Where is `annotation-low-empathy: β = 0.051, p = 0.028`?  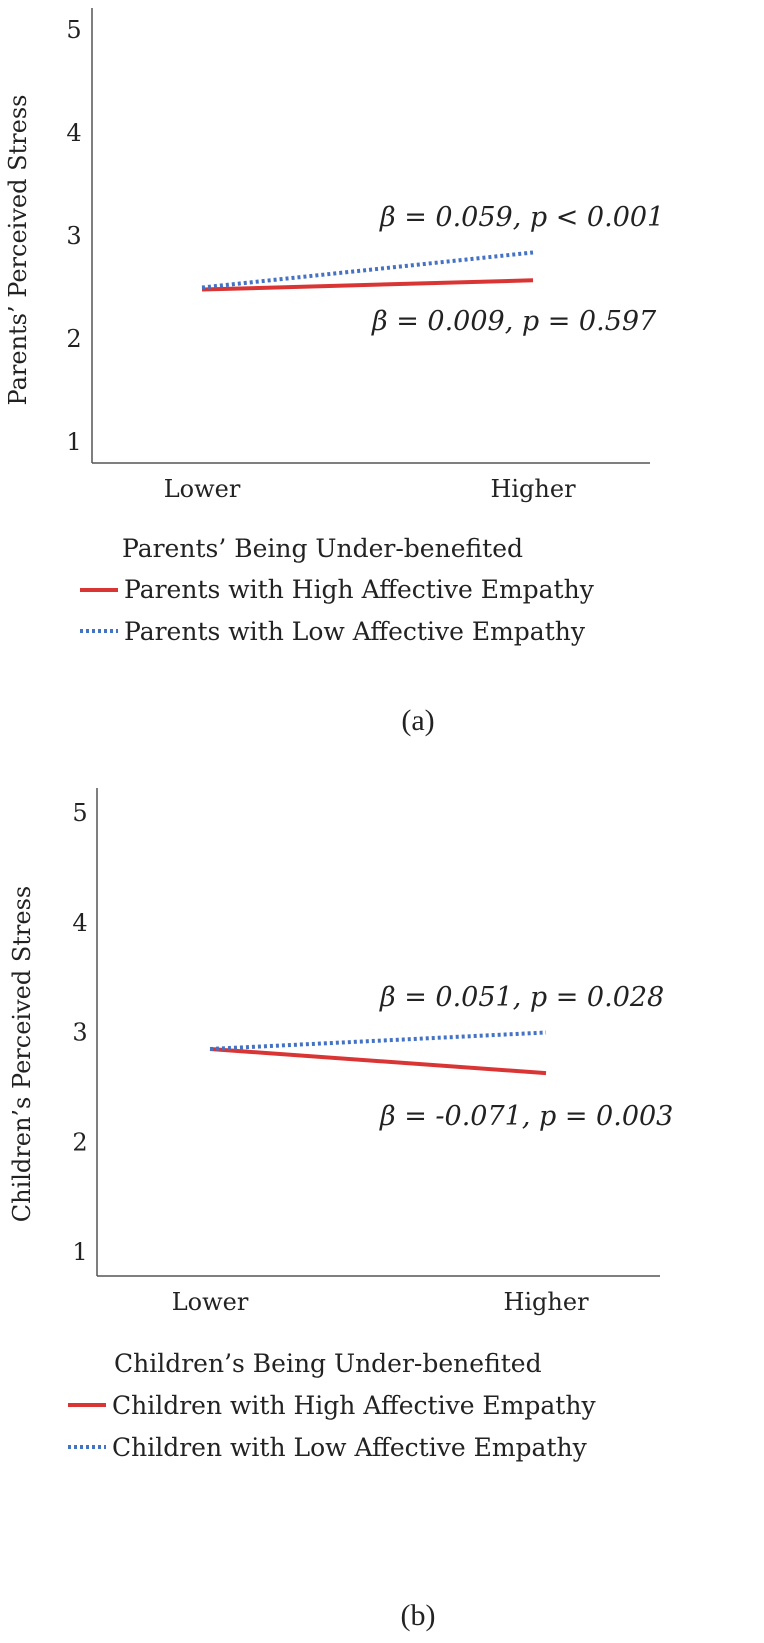
annotation-low-empathy: β = 0.051, p = 0.028 is located at coordinates (521, 997).